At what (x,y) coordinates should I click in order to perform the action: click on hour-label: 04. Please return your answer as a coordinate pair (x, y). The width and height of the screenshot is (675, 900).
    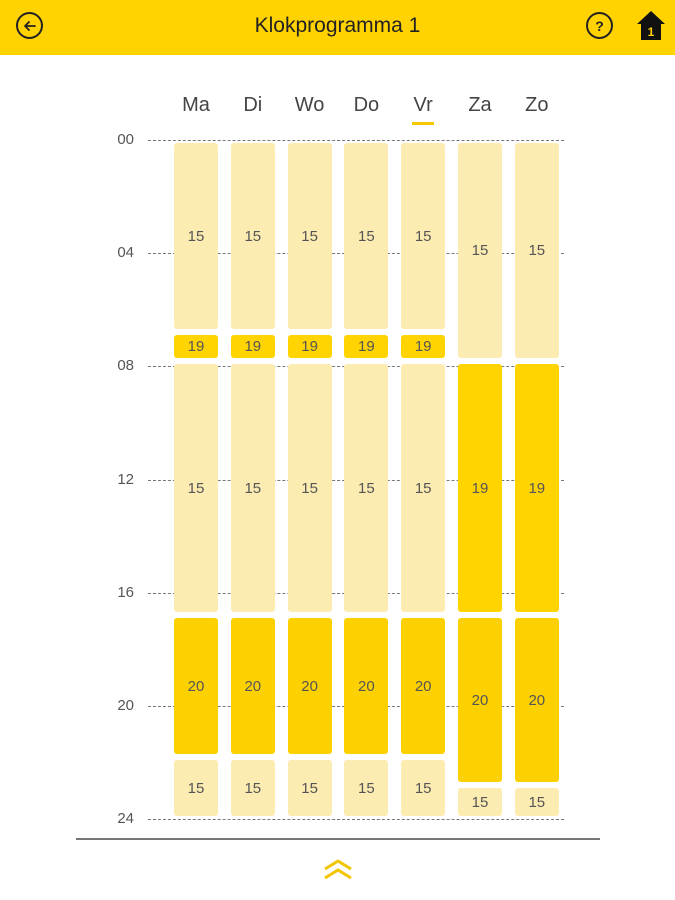
    Looking at the image, I should click on (125, 253).